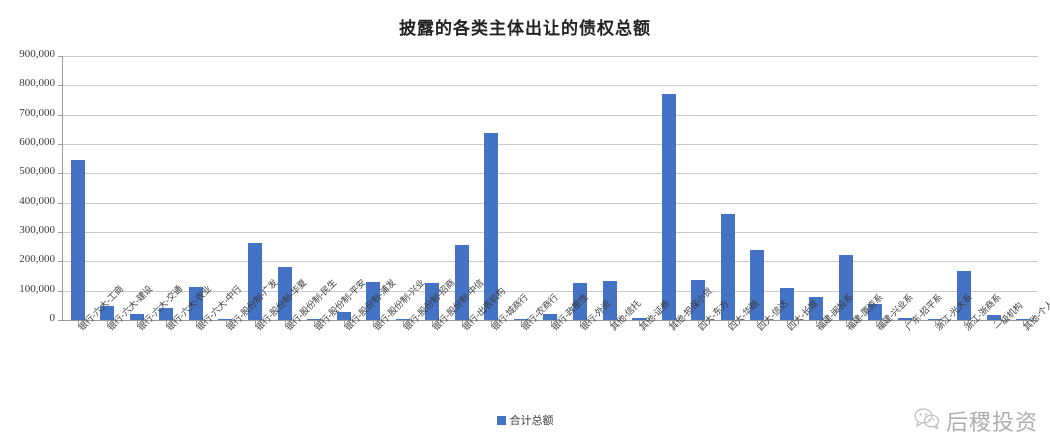 Image resolution: width=1050 pixels, height=445 pixels. Describe the element at coordinates (37, 83) in the screenshot. I see `y-tick-label: 800,000` at that location.